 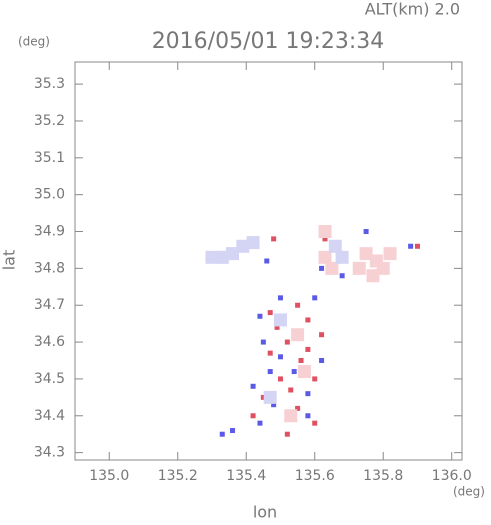 What do you see at coordinates (49, 158) in the screenshot?
I see `y-tick-label: 35.1` at bounding box center [49, 158].